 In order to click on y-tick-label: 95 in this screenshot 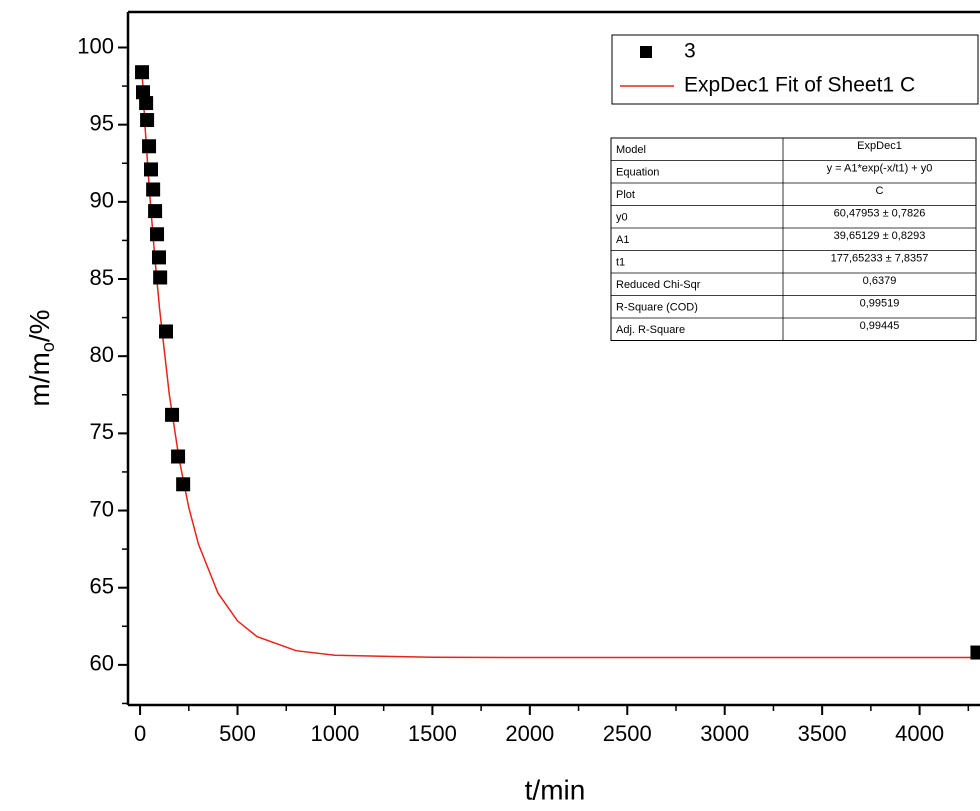, I will do `click(102, 122)`.